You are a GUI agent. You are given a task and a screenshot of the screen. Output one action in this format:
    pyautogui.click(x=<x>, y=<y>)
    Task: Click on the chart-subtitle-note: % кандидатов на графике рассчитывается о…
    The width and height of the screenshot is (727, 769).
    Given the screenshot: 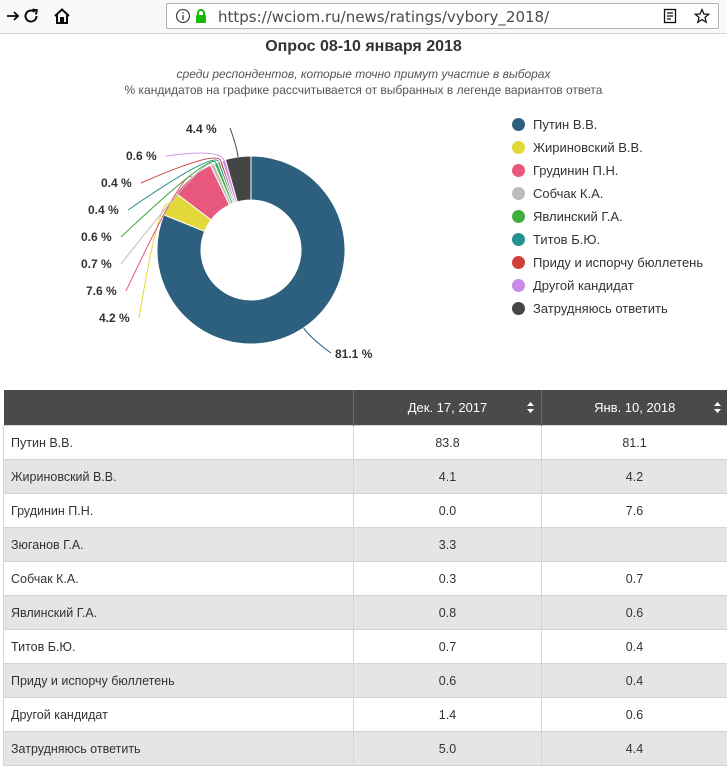 What is the action you would take?
    pyautogui.click(x=363, y=90)
    